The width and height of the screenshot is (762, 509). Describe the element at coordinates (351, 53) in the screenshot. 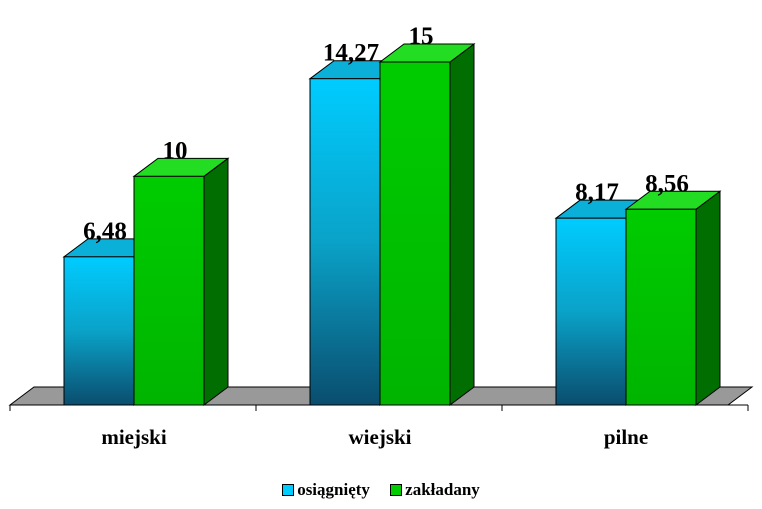

I see `data-label: 14,27` at that location.